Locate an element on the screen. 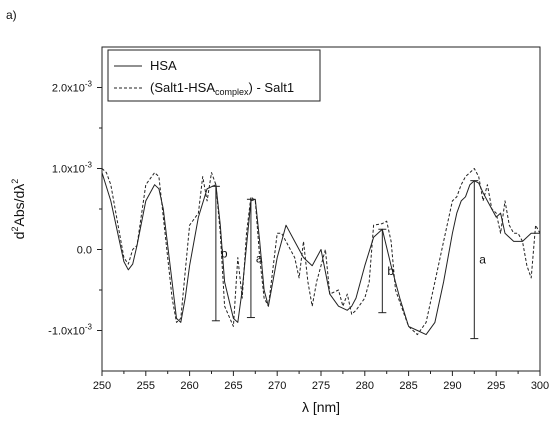  x-axis-label: λ [nm] is located at coordinates (321, 407).